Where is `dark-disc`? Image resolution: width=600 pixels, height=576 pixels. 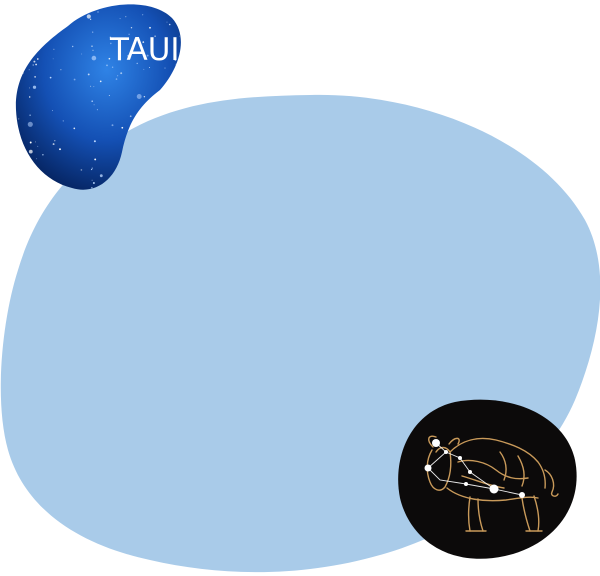
dark-disc is located at coordinates (487, 479).